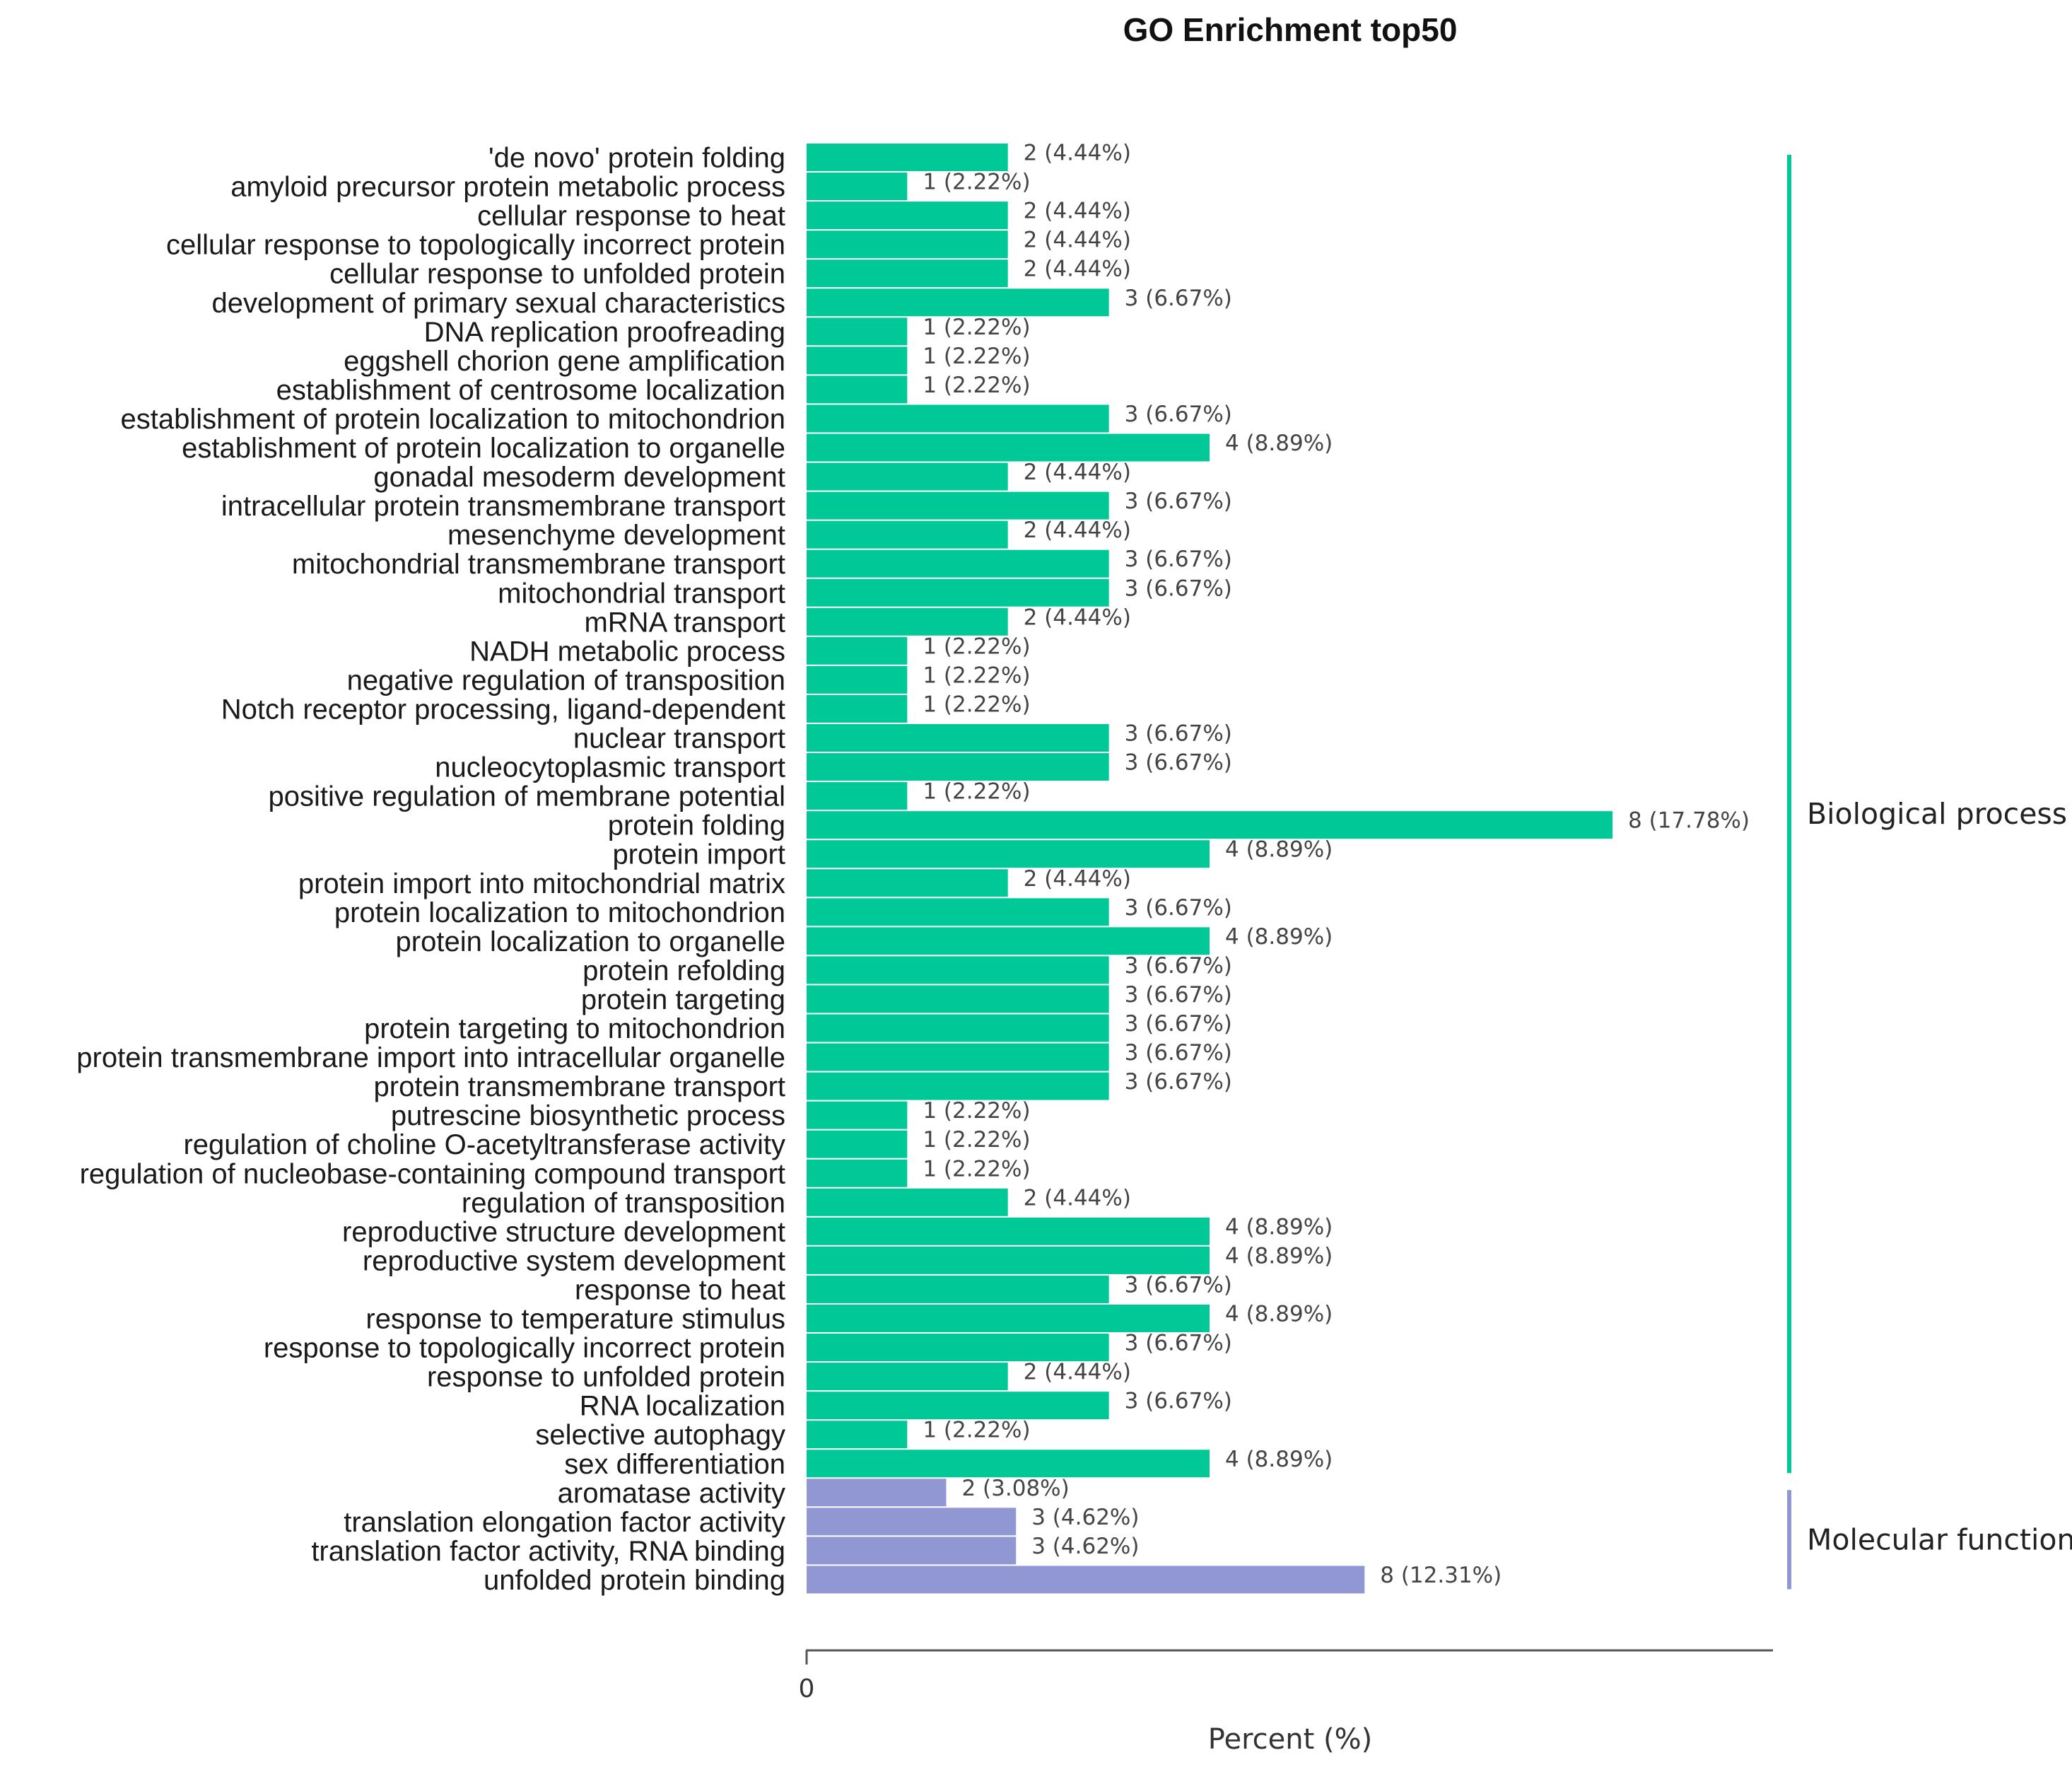 The width and height of the screenshot is (2072, 1772). I want to click on term-label: protein targeting, so click(683, 999).